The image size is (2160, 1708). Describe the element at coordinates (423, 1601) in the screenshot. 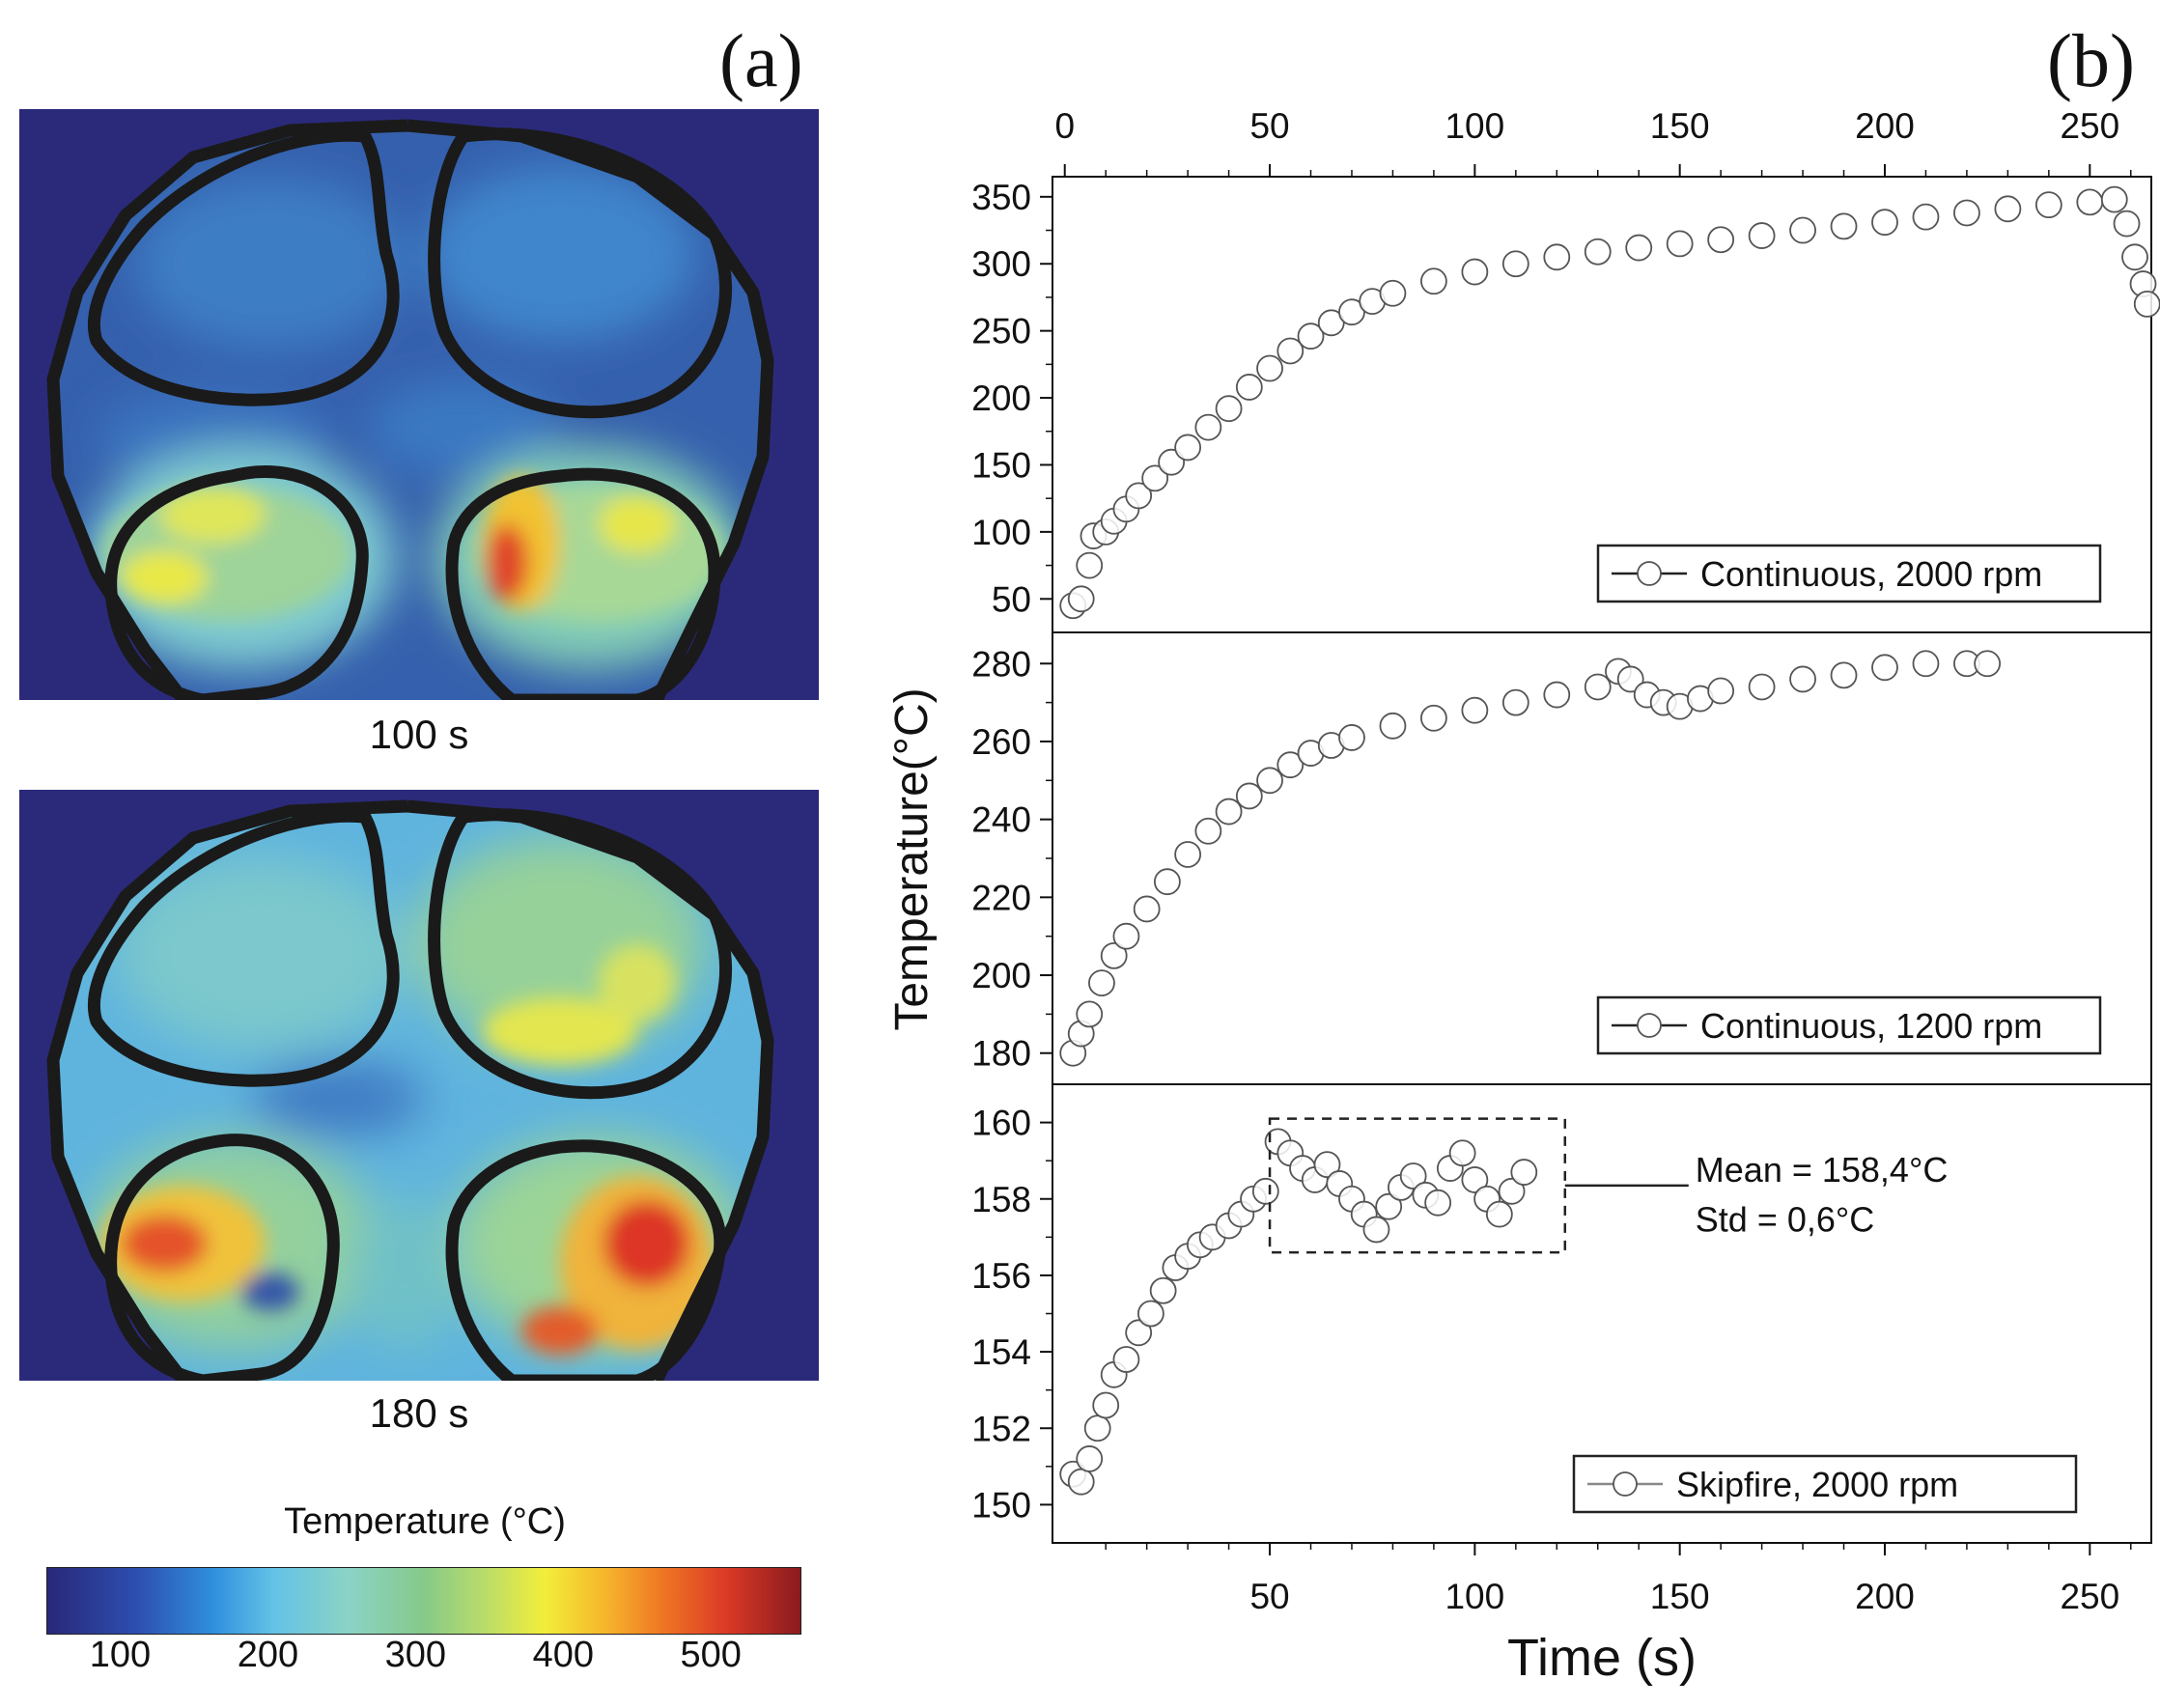

I see `colorbar-gradient` at that location.